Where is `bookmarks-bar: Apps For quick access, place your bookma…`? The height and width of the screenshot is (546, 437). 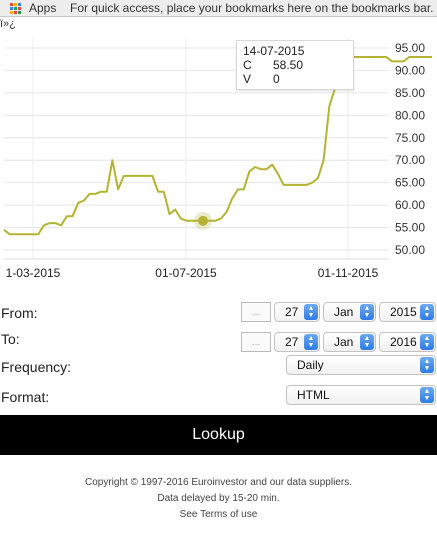
bookmarks-bar: Apps For quick access, place your bookma… is located at coordinates (218, 8).